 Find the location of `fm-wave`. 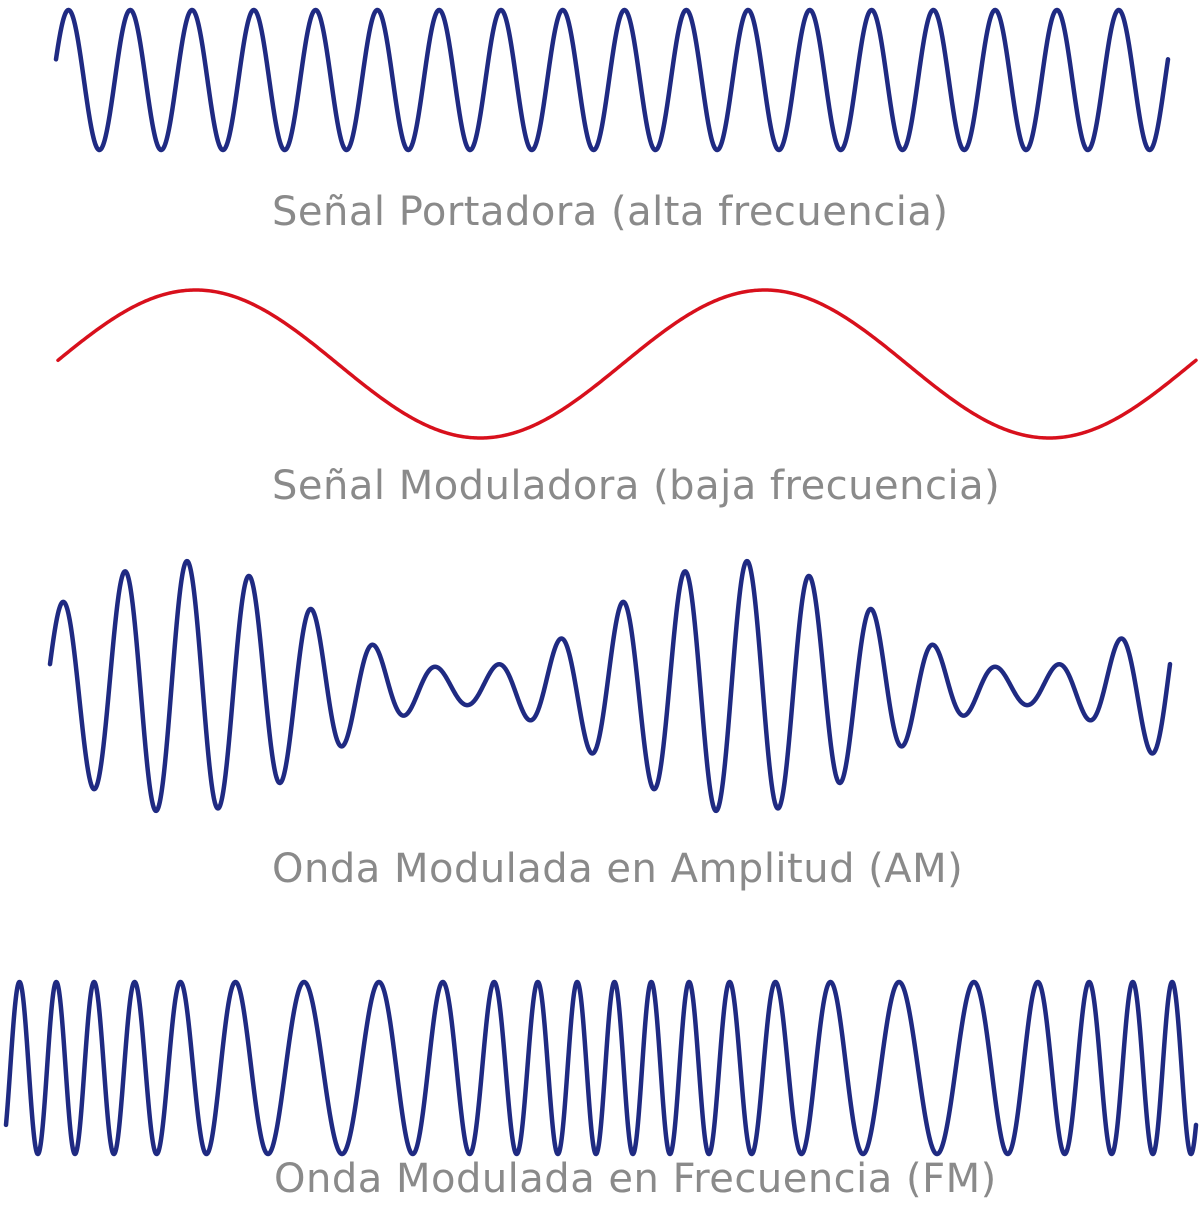

fm-wave is located at coordinates (601, 1068).